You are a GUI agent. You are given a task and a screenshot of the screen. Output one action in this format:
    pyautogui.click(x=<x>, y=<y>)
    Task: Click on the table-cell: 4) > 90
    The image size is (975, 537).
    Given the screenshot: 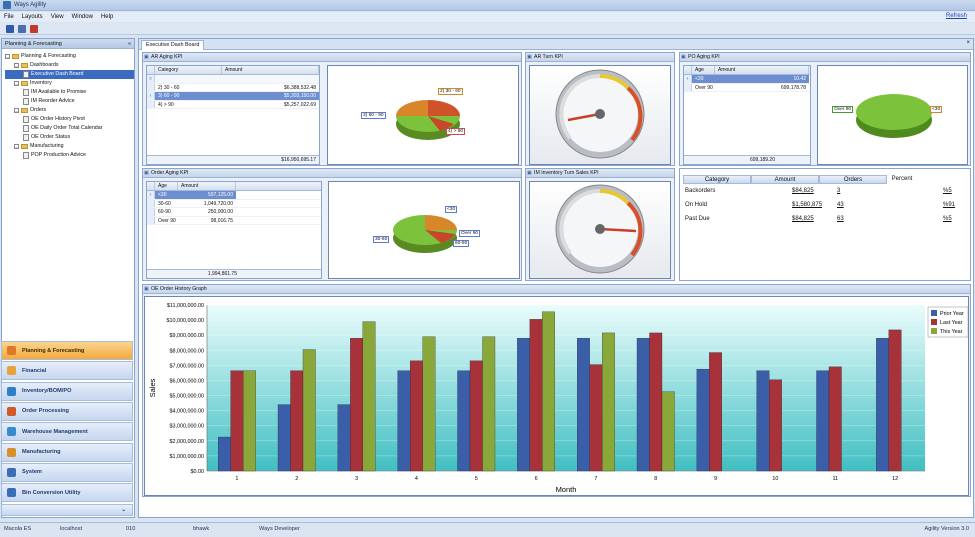 What is the action you would take?
    pyautogui.click(x=166, y=104)
    